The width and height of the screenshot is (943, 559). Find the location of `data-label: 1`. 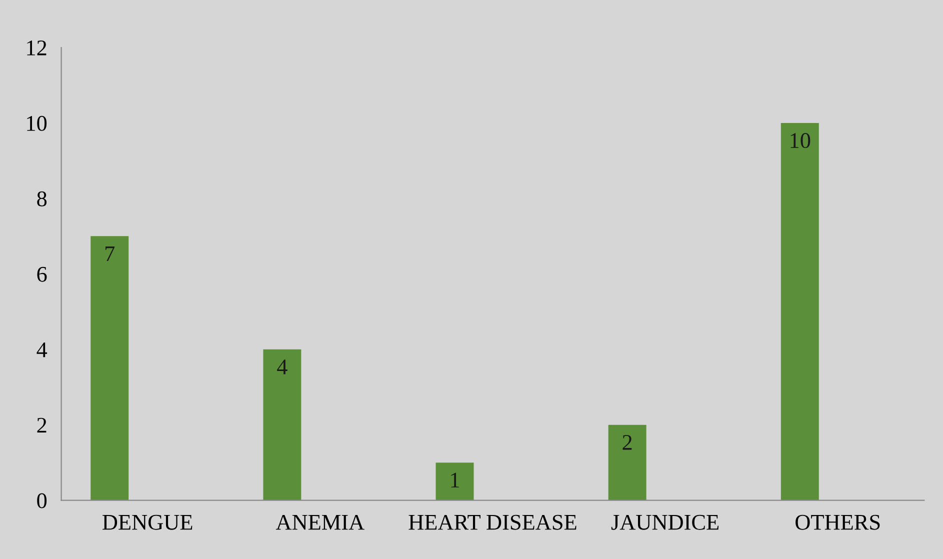

data-label: 1 is located at coordinates (455, 480).